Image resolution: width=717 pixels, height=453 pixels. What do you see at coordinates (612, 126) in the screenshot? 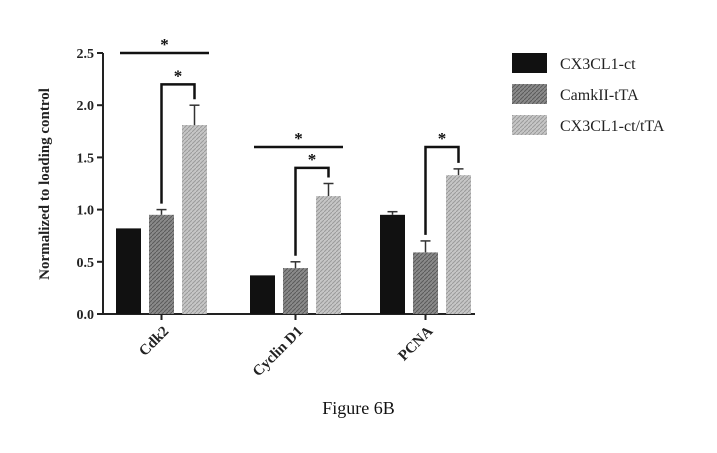
I see `legend-label: CX3CL1-ct/tTA` at bounding box center [612, 126].